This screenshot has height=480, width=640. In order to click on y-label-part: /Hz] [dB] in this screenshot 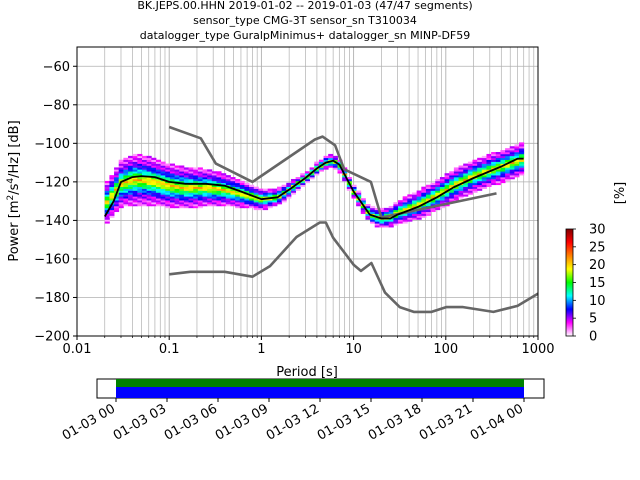, I will do `click(14, 149)`.